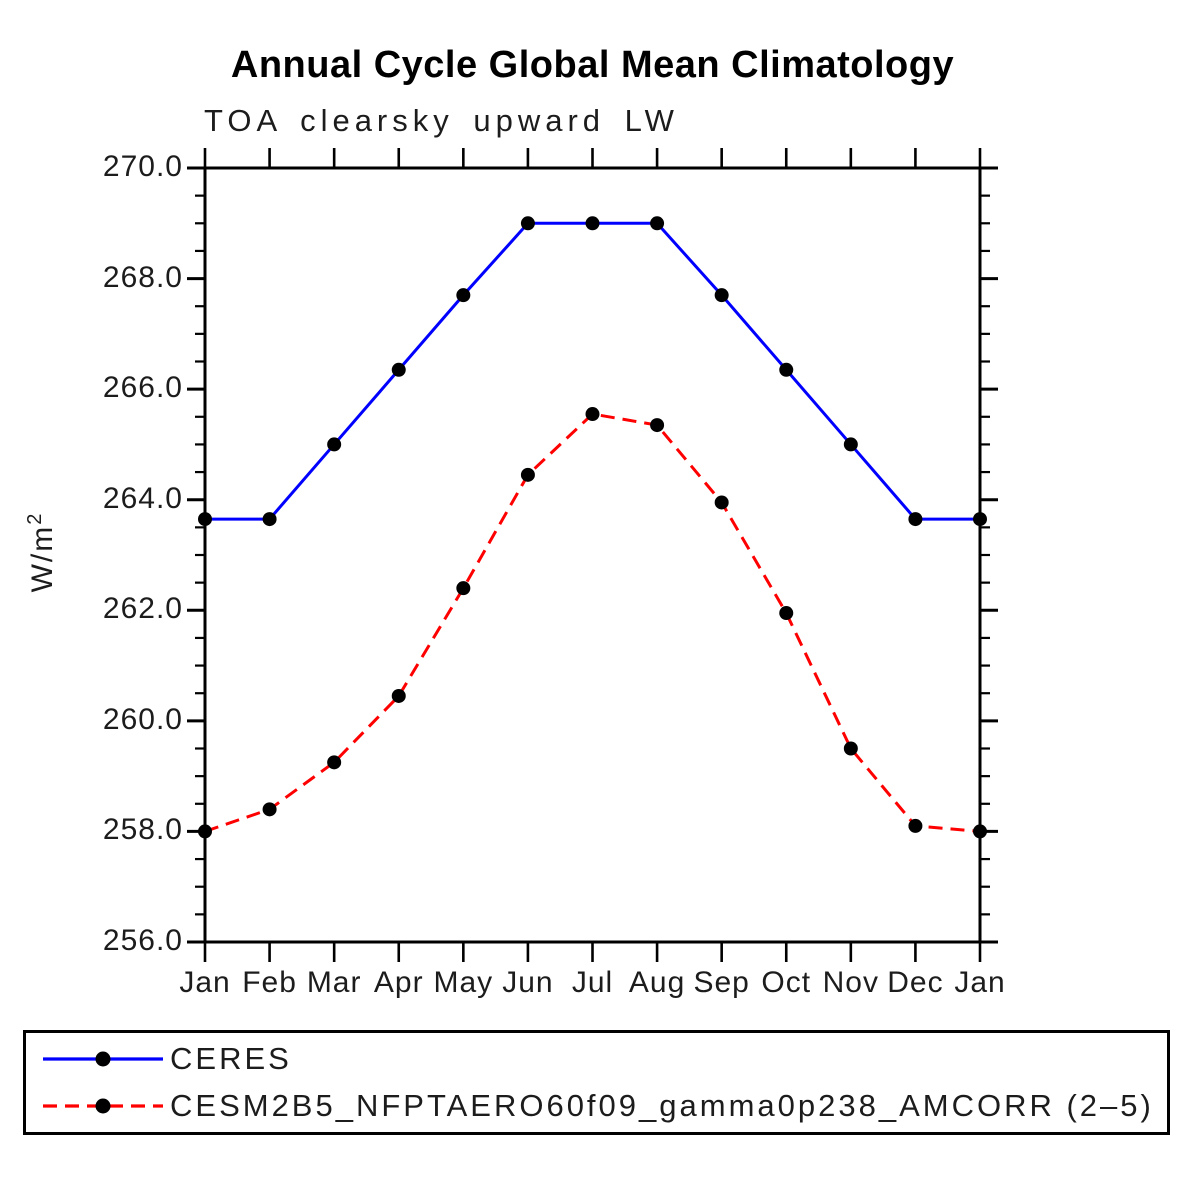 The width and height of the screenshot is (1183, 1183). I want to click on chart-title: Annual Cycle Global Mean Climatology, so click(592, 65).